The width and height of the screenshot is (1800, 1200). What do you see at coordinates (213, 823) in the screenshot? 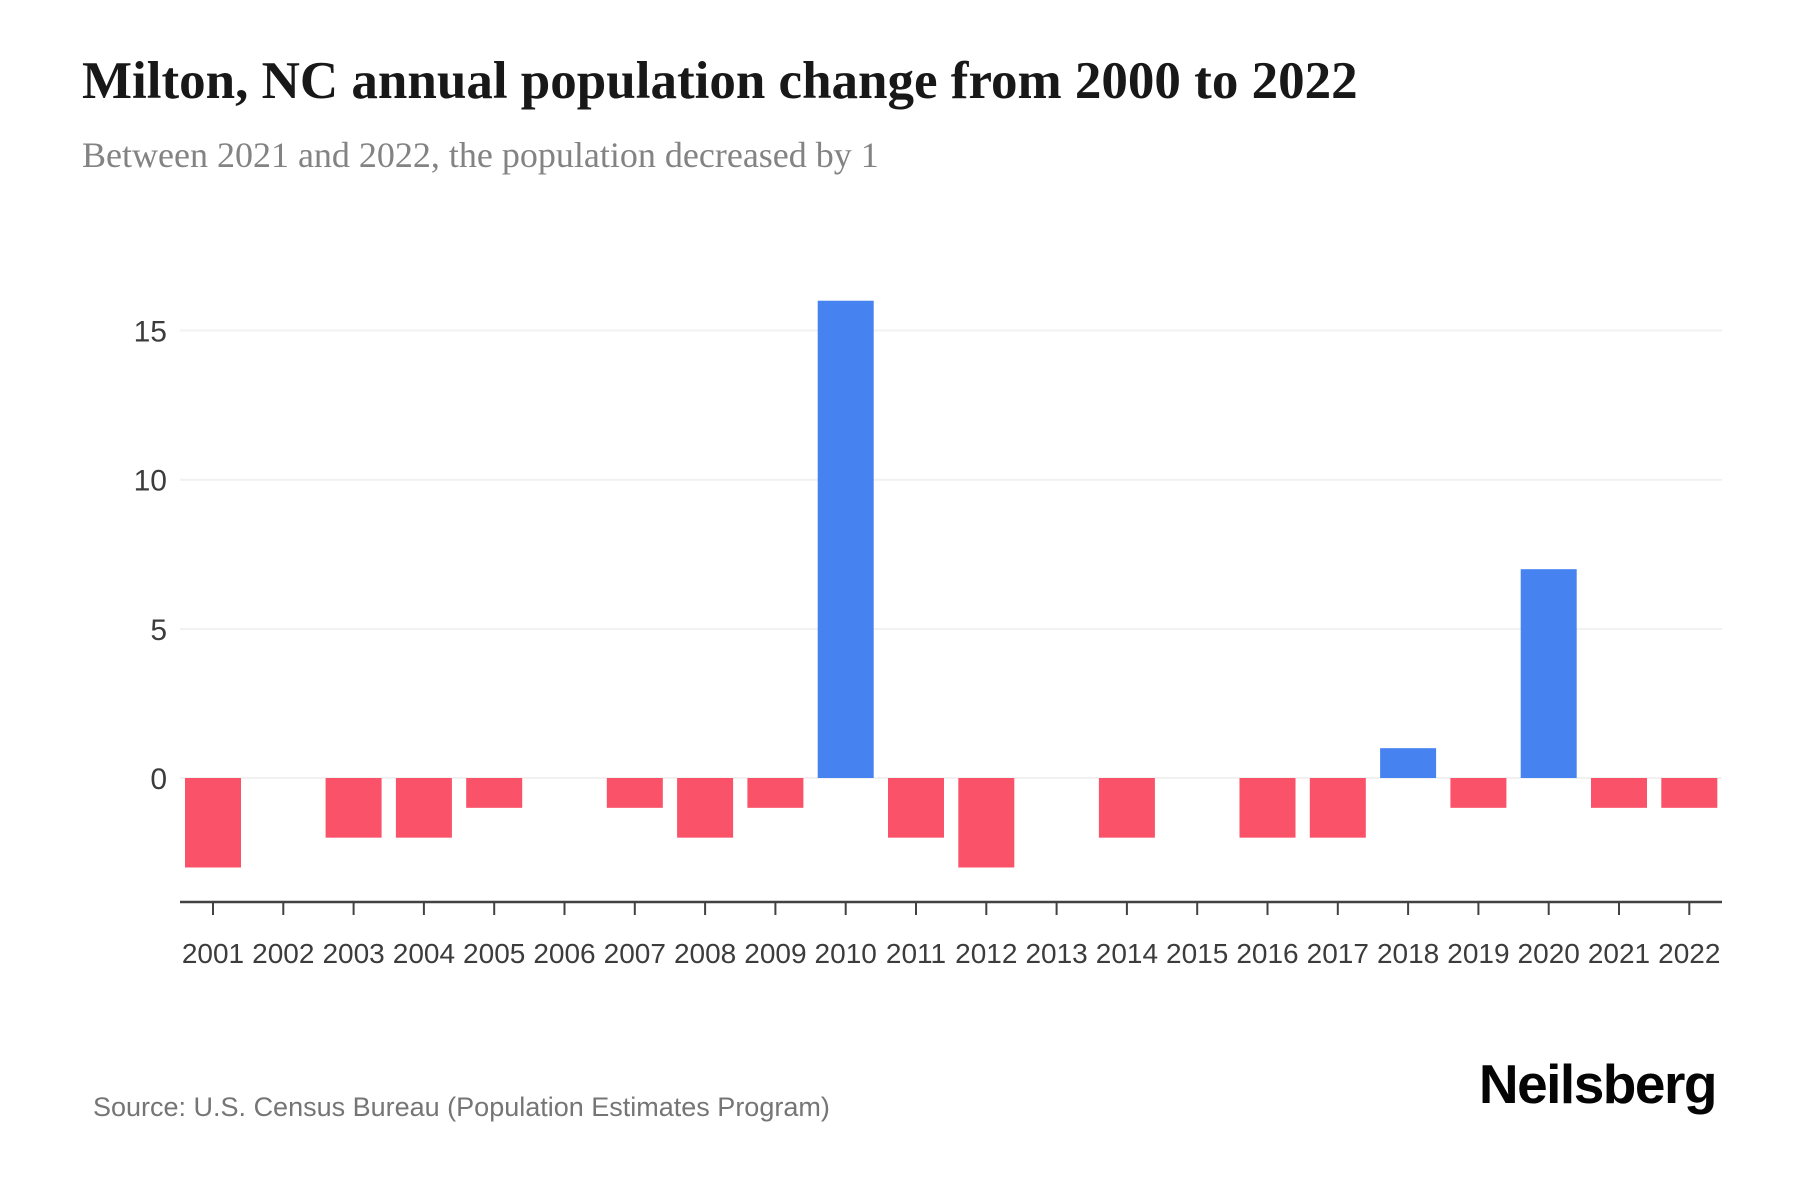
I see `bar-2001` at bounding box center [213, 823].